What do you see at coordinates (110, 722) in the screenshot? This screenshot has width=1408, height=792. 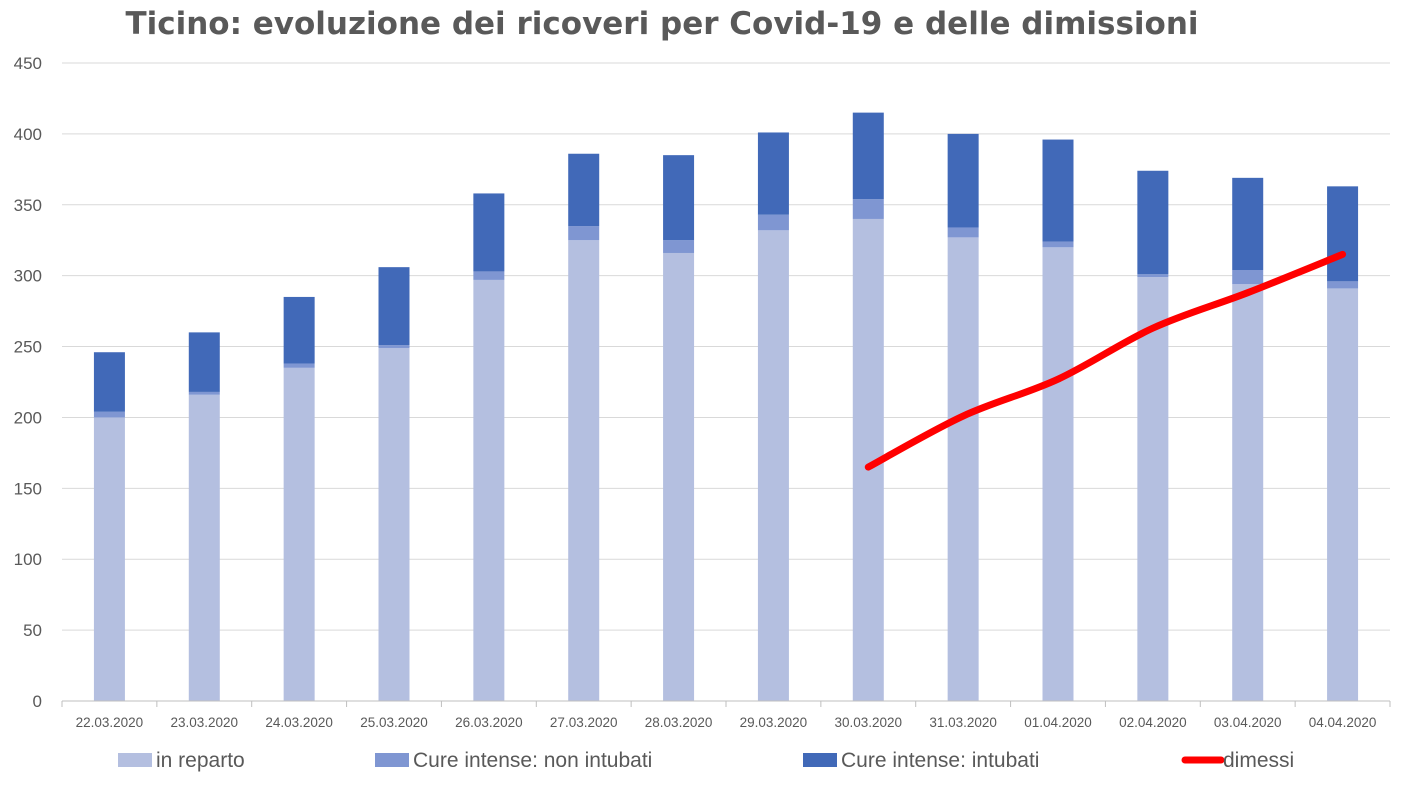 I see `x-tick-label: 22.03.2020` at bounding box center [110, 722].